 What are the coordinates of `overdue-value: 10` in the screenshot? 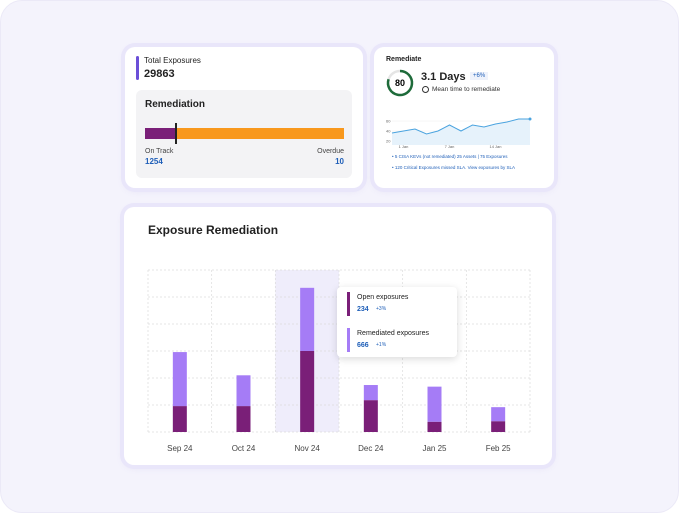 It's located at (339, 161).